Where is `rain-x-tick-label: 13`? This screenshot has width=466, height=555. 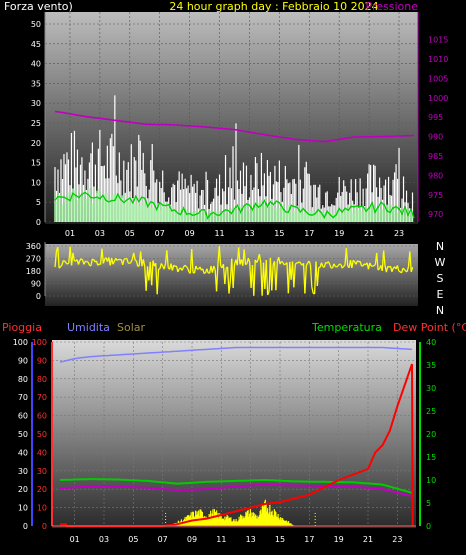
rain-x-tick-label: 13 is located at coordinates (251, 539).